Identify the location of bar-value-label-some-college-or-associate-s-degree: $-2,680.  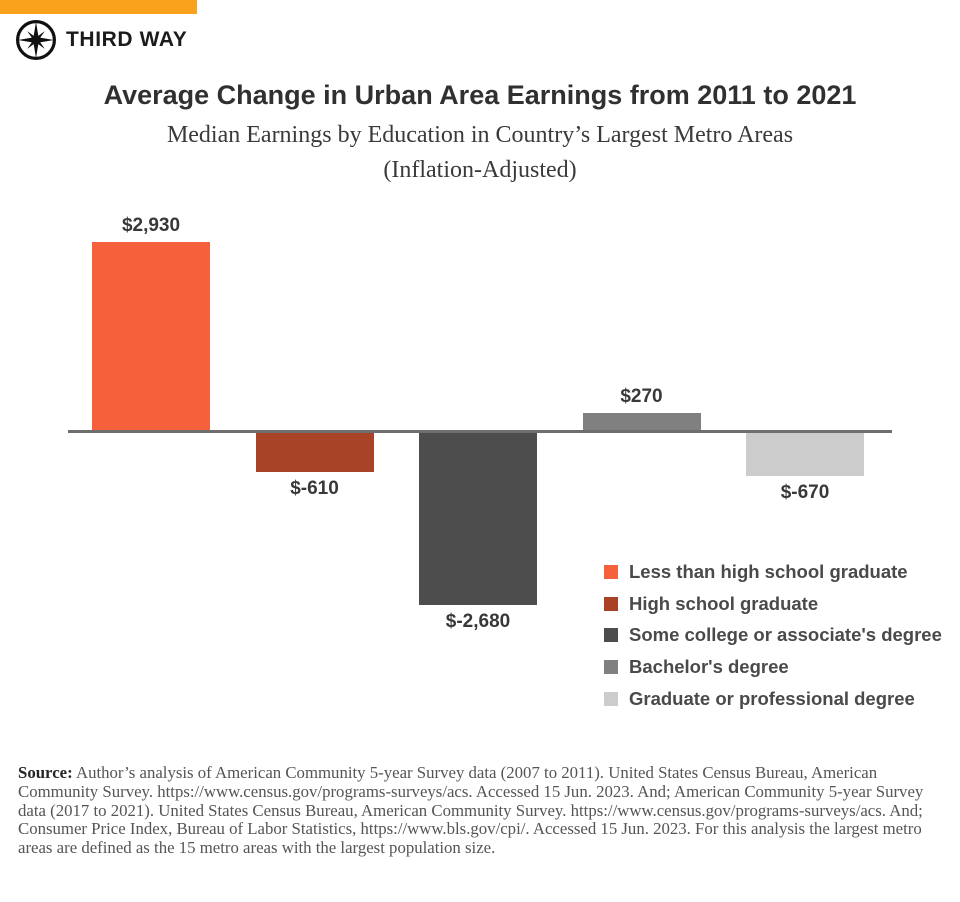
(478, 621).